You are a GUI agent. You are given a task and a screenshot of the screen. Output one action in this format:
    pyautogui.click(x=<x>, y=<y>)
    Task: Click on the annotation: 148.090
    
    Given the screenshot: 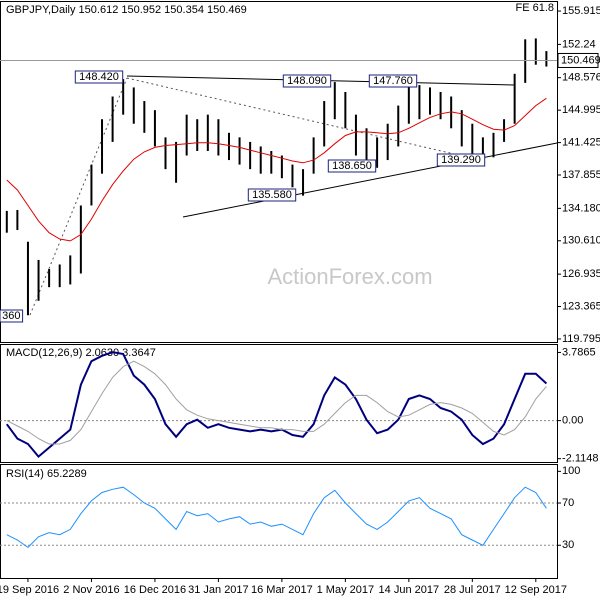 What is the action you would take?
    pyautogui.click(x=307, y=81)
    